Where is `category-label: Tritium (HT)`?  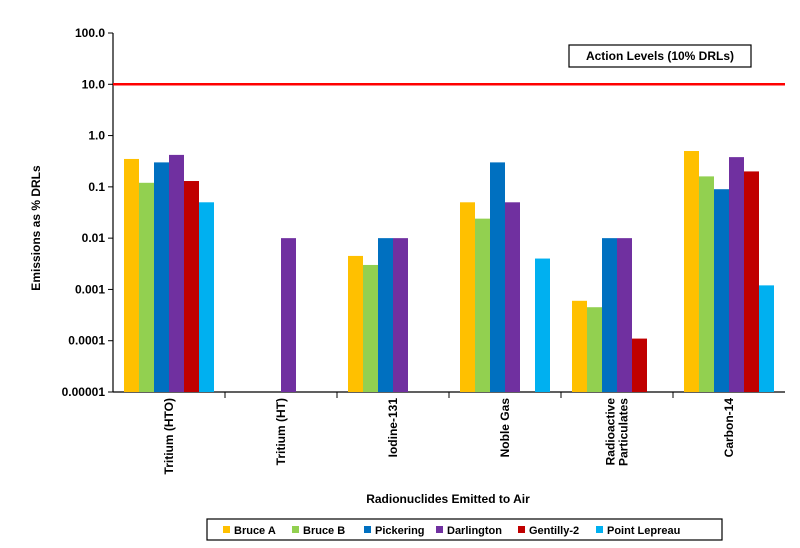
category-label: Tritium (HT) is located at coordinates (281, 431).